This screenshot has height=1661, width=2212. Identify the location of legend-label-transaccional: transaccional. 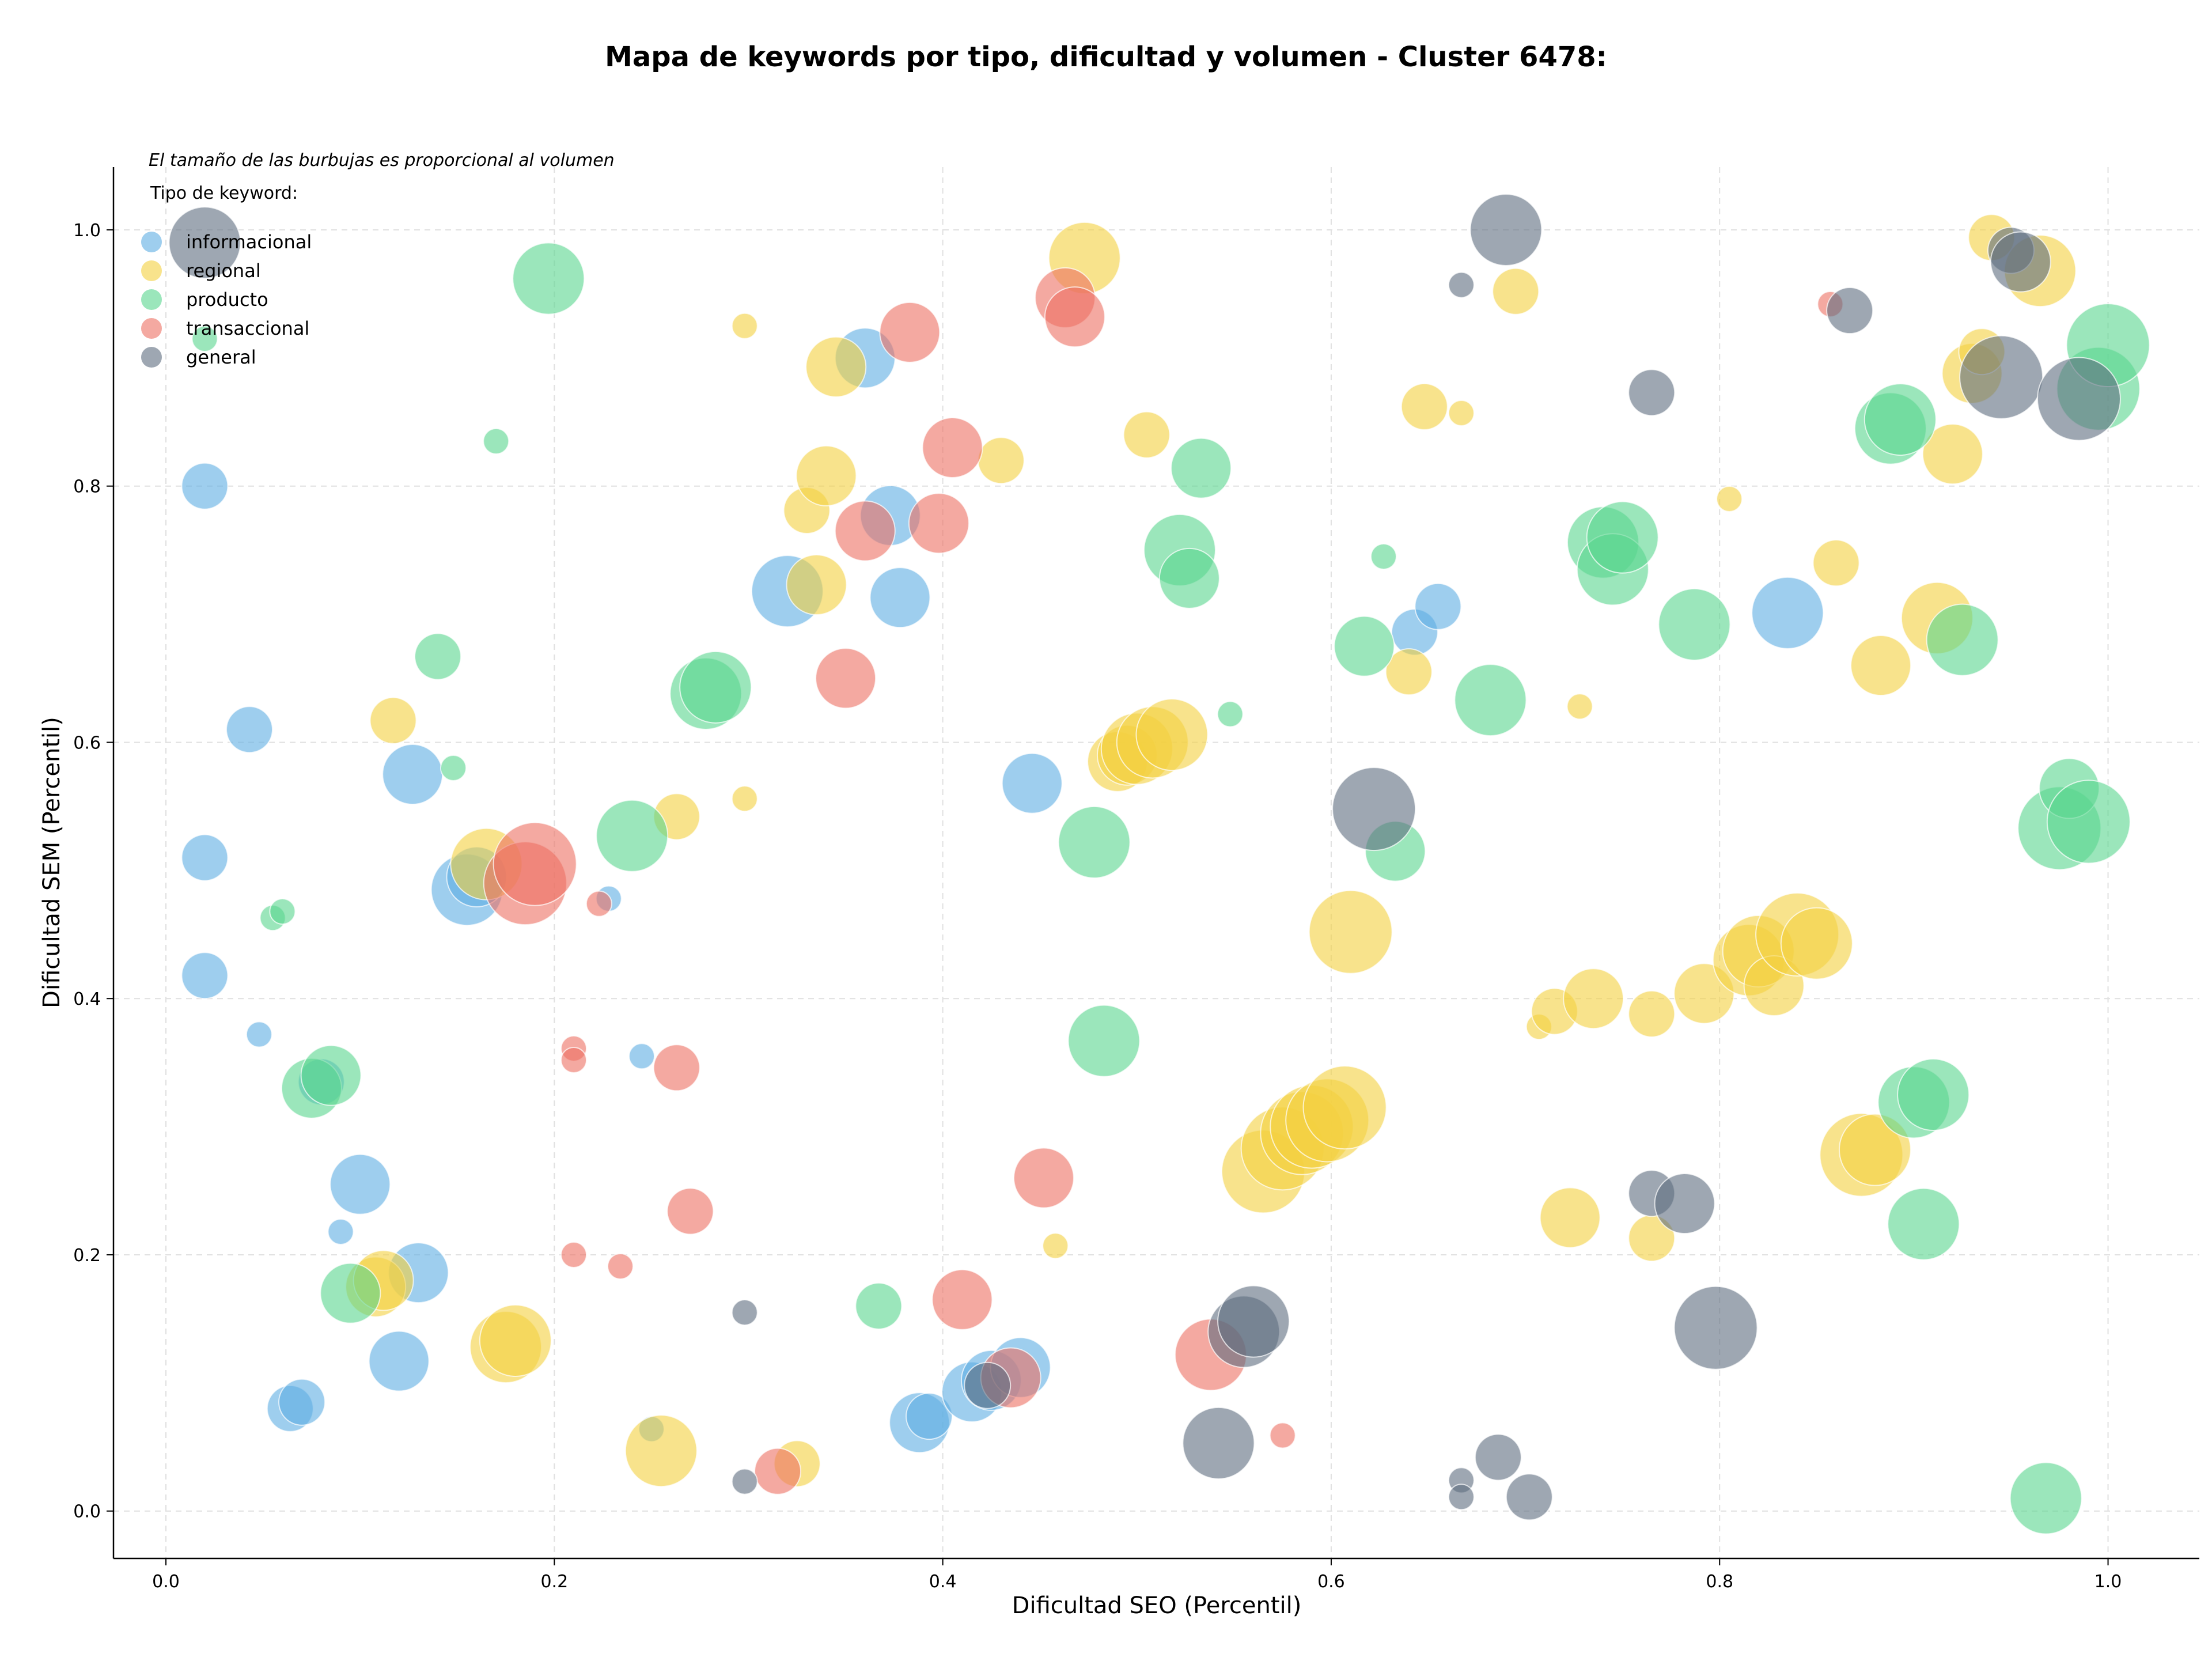
(247, 328).